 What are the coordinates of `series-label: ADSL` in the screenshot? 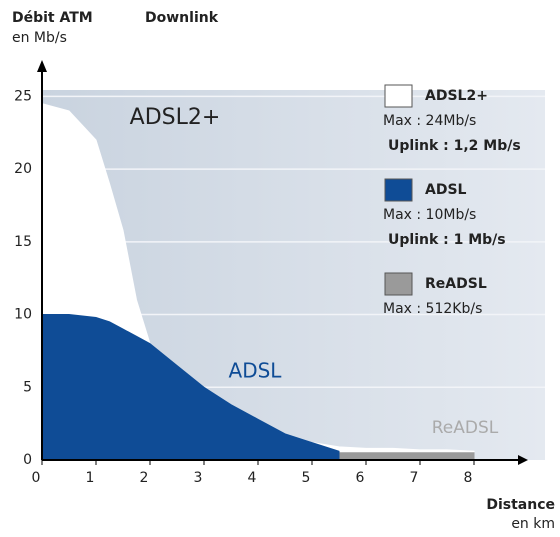 It's located at (256, 371).